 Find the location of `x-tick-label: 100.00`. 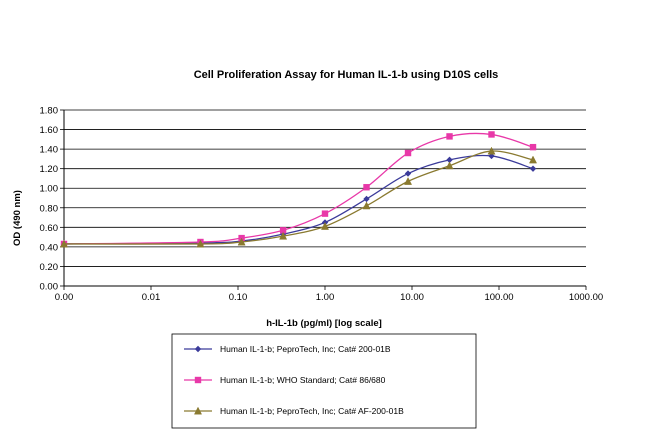

x-tick-label: 100.00 is located at coordinates (498, 297).